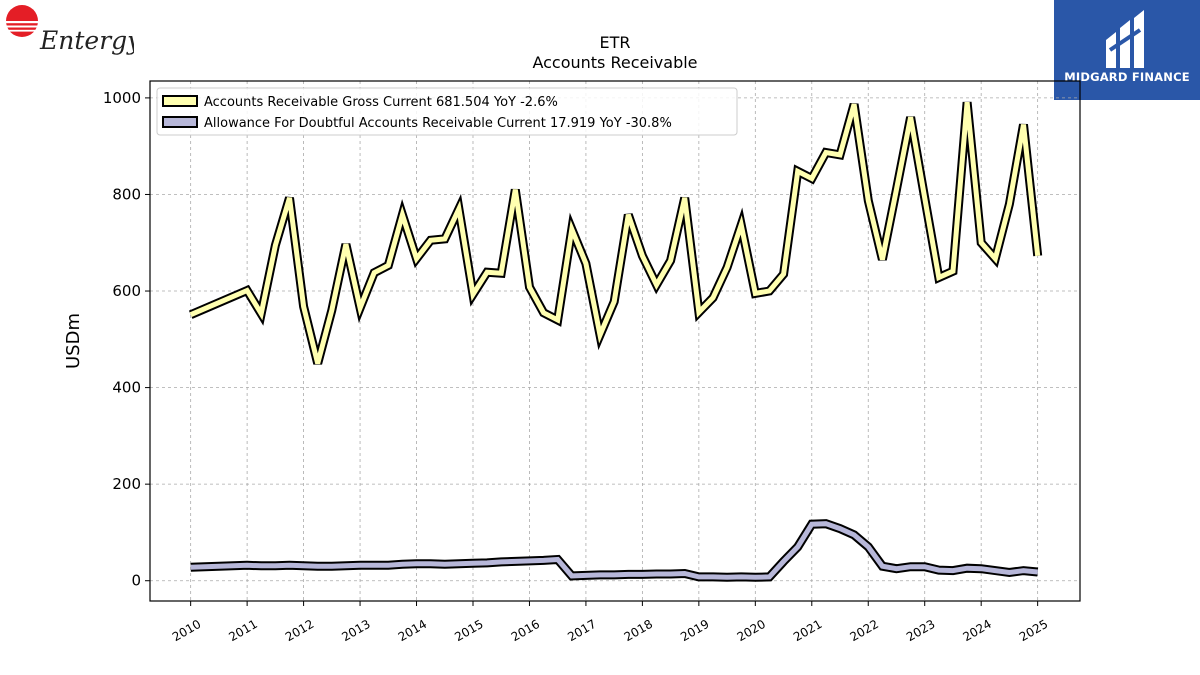 The image size is (1200, 675). I want to click on x-tick-label: 2020, so click(751, 630).